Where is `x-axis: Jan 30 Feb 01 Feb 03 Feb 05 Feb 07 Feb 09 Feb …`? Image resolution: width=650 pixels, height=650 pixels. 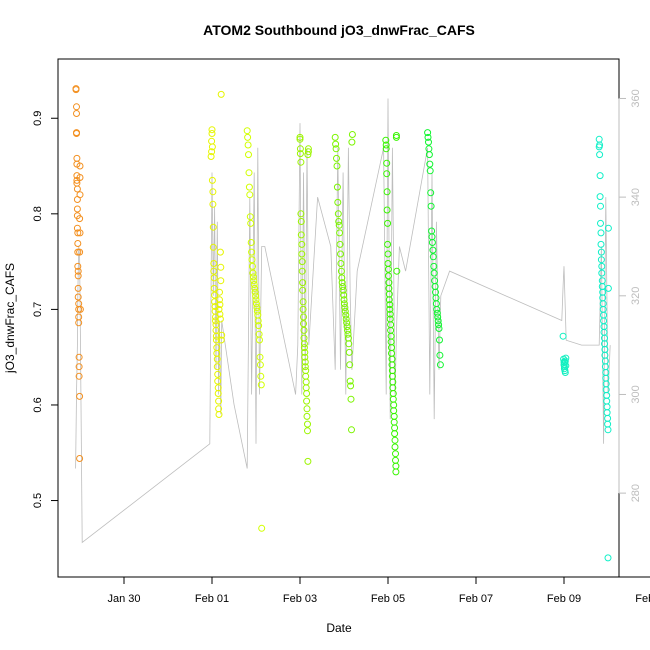
x-axis: Jan 30 Feb 01 Feb 03 Feb 05 Feb 07 Feb 09 Feb … is located at coordinates (378, 590).